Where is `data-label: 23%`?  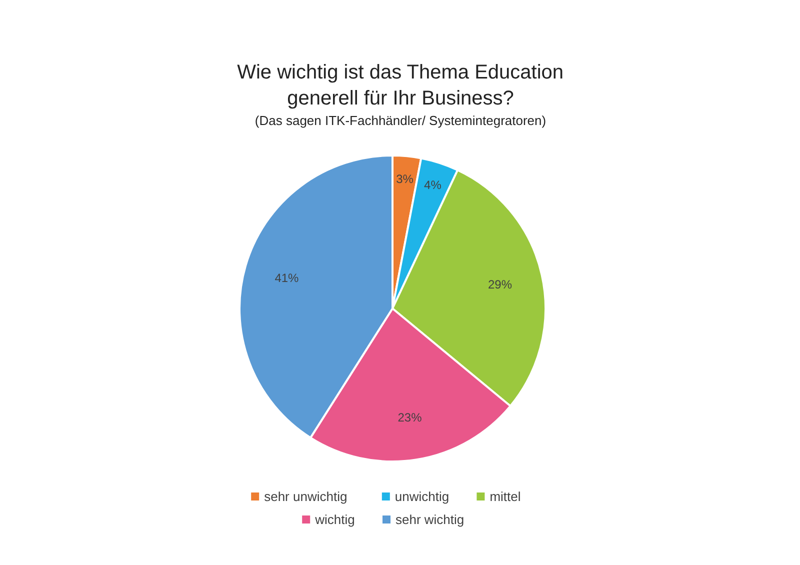
data-label: 23% is located at coordinates (410, 417).